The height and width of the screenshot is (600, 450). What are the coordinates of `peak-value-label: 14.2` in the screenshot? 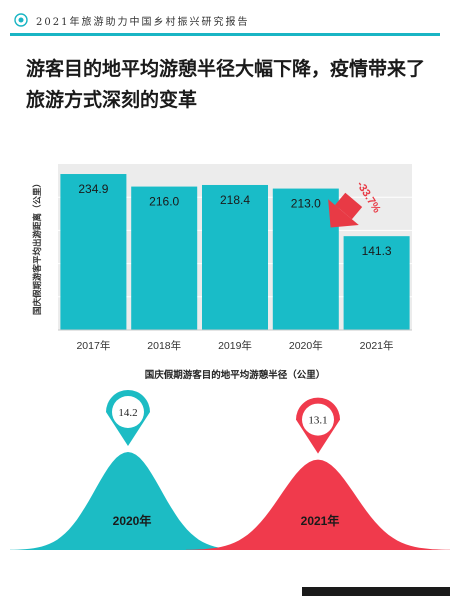 It's located at (127, 413).